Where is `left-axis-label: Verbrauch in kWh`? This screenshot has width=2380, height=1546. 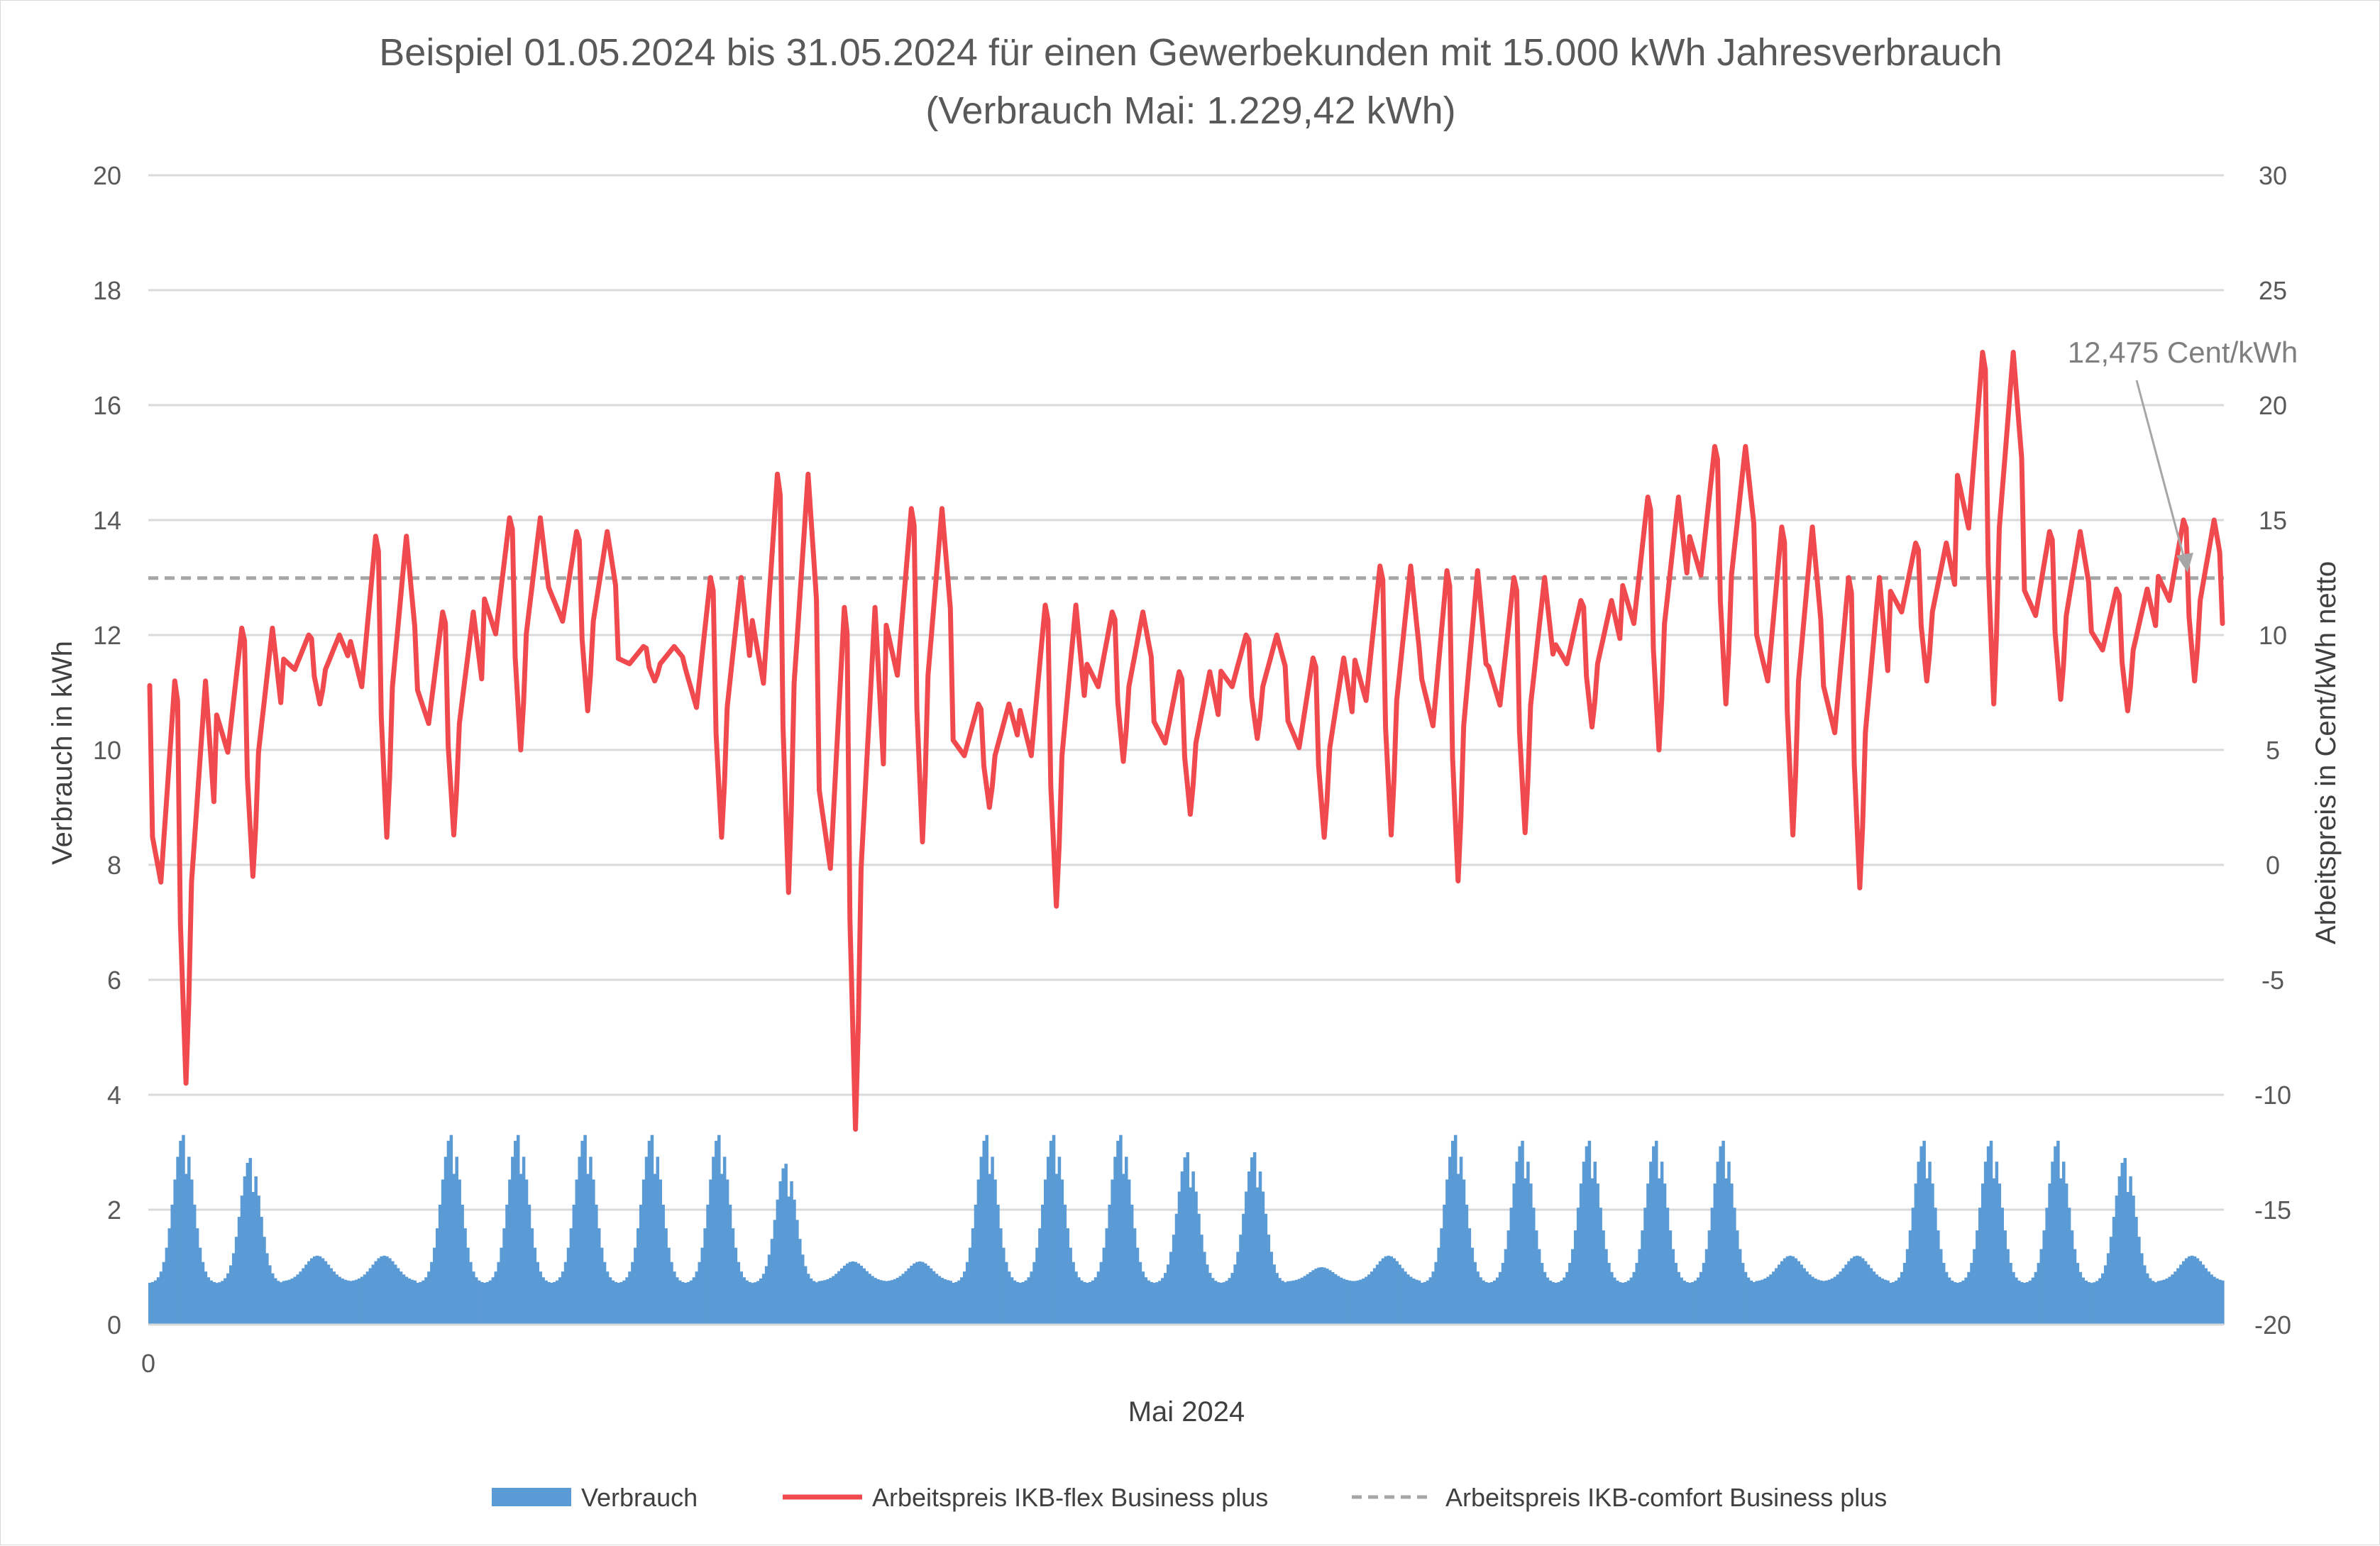 left-axis-label: Verbrauch in kWh is located at coordinates (63, 753).